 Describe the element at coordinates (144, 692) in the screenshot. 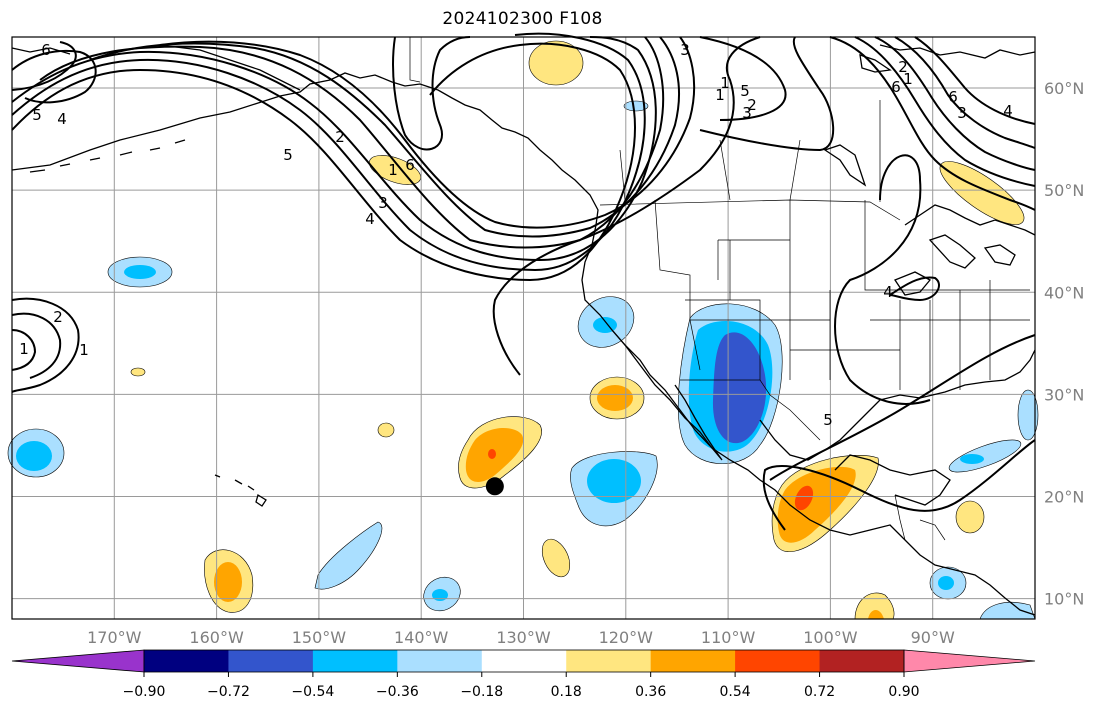

I see `colorbar-tick-label: −0.90` at that location.